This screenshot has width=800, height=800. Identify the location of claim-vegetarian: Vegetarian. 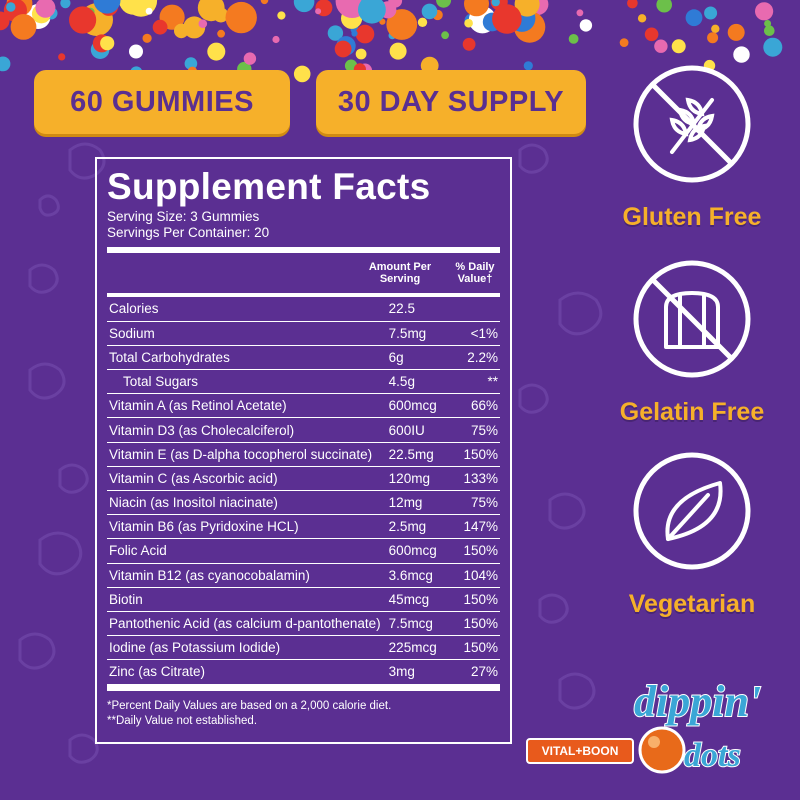
(692, 533).